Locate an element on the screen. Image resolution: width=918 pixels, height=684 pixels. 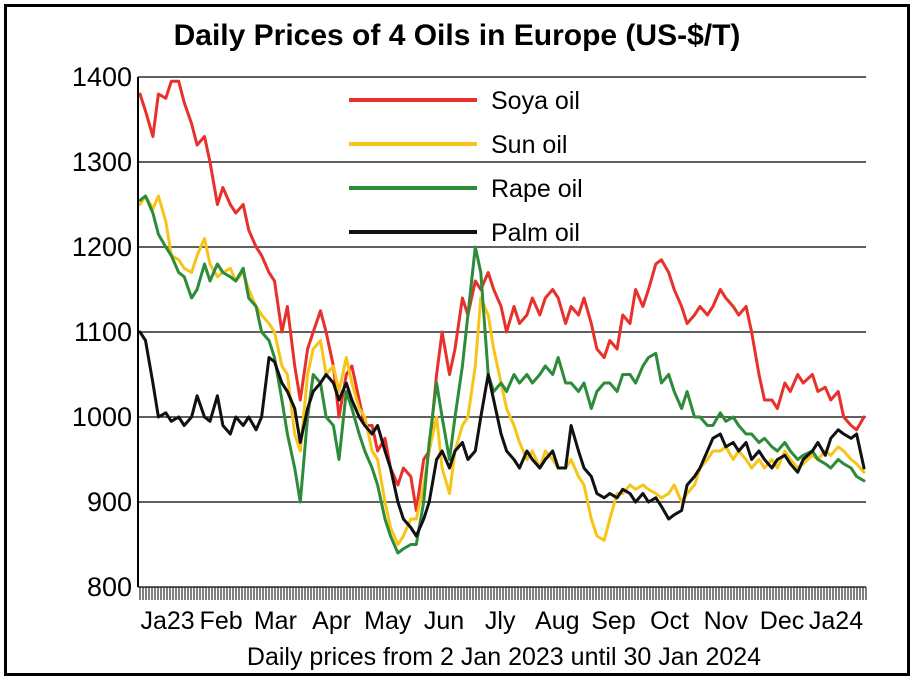
y-tick-label-1100: 1100 is located at coordinates (103, 332).